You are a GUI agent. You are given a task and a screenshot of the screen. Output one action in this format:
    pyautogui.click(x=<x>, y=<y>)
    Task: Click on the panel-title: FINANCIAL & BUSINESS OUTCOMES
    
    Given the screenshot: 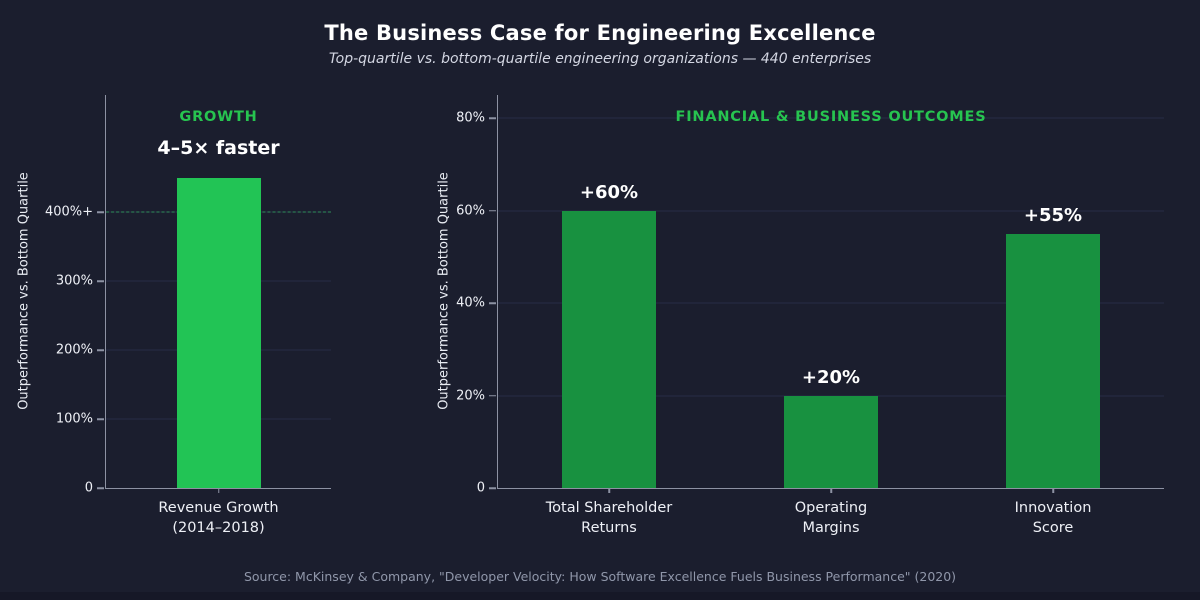 What is the action you would take?
    pyautogui.click(x=831, y=117)
    